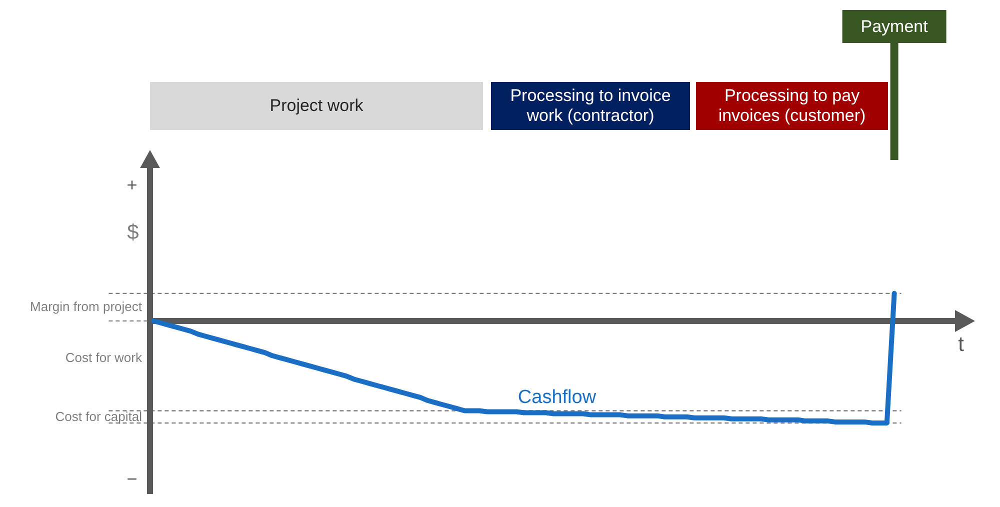 The width and height of the screenshot is (1000, 507). I want to click on text: Cost for capital, so click(98, 416).